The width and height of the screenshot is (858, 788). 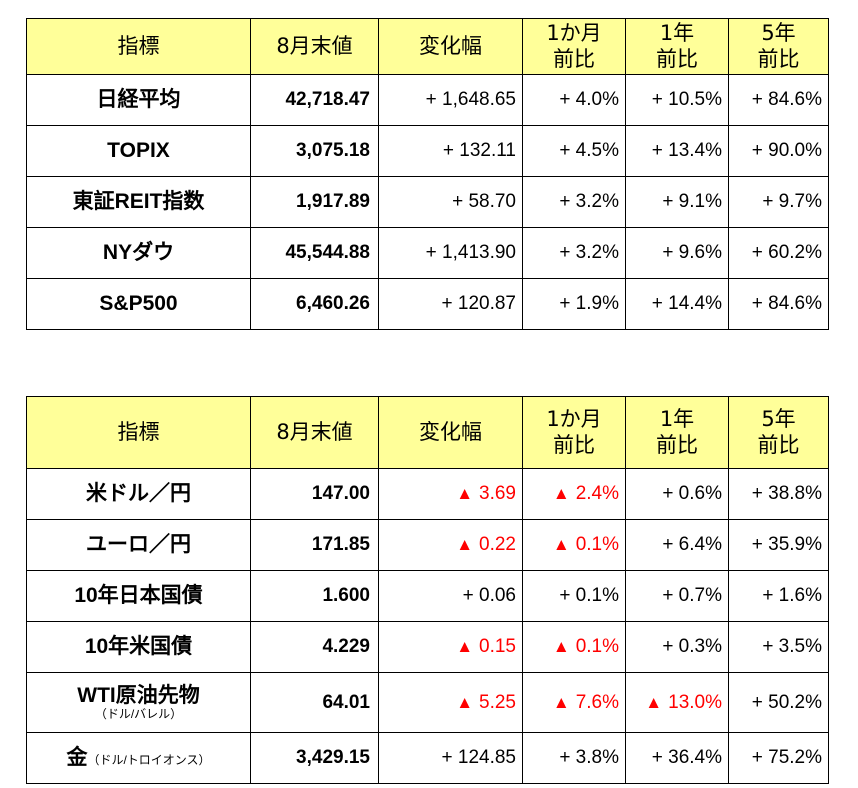 What do you see at coordinates (692, 595) in the screenshot?
I see `year1-cell-value: + 0.7%` at bounding box center [692, 595].